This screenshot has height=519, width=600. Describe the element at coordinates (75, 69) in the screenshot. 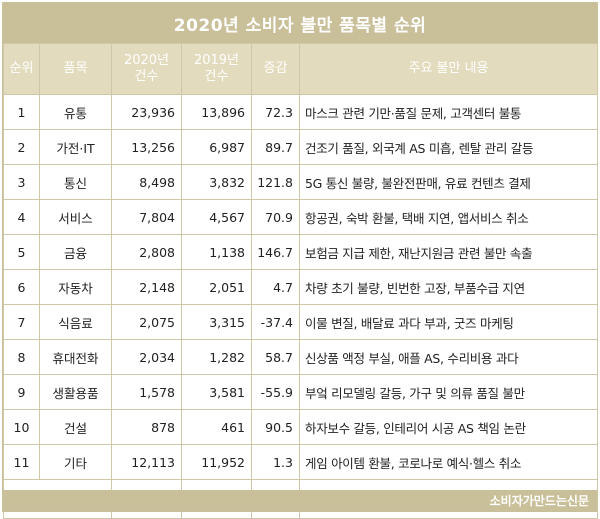

I see `header-item: 품목` at that location.